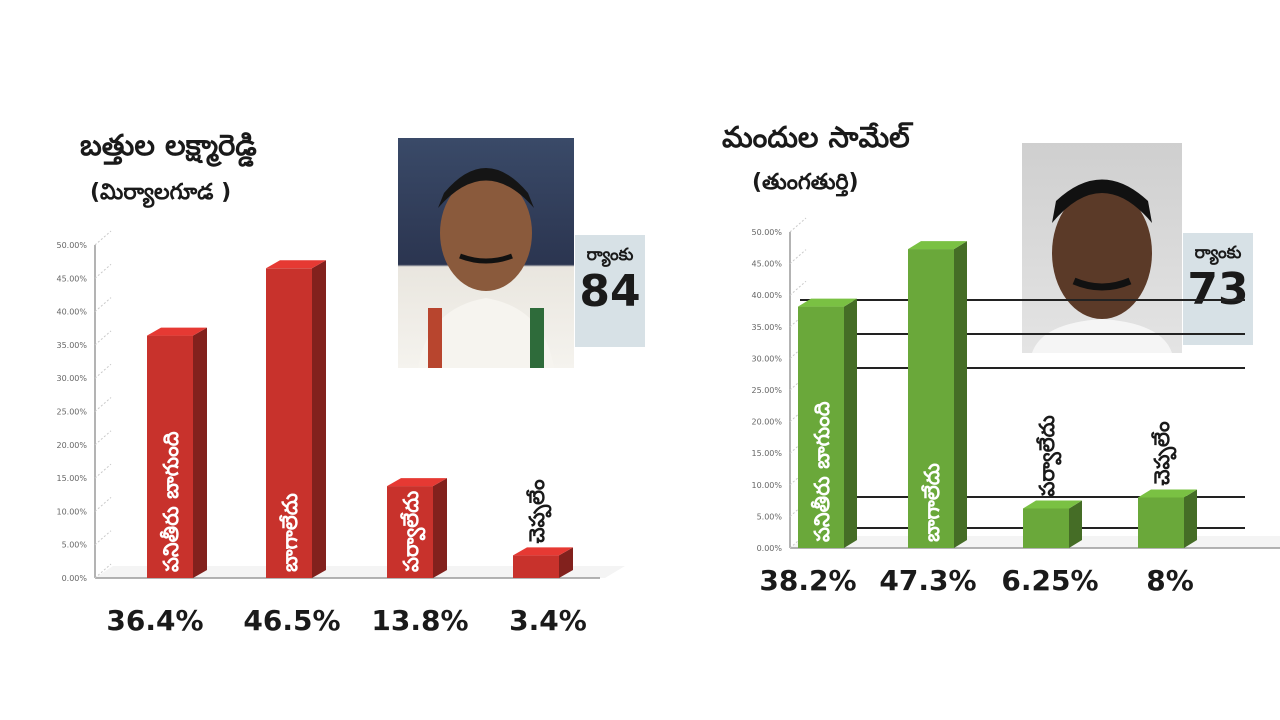 The width and height of the screenshot is (1280, 720). What do you see at coordinates (816, 137) in the screenshot?
I see `chart-title: మందుల సామేల్` at bounding box center [816, 137].